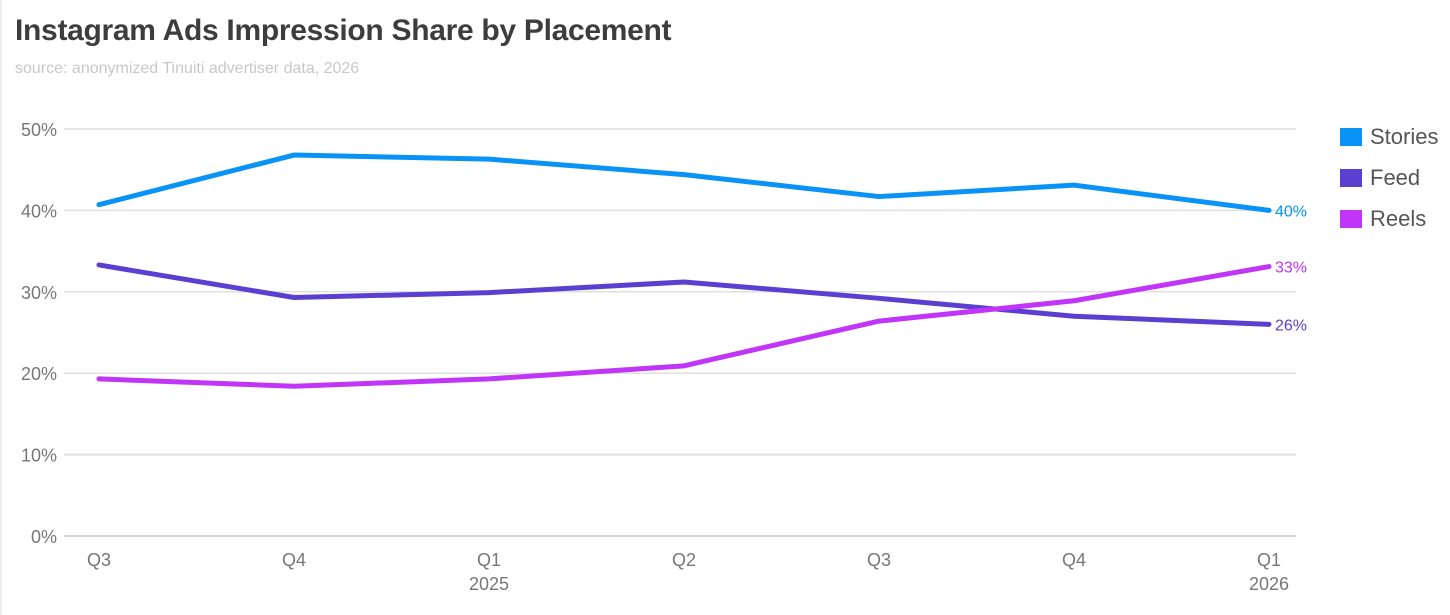  Describe the element at coordinates (39, 211) in the screenshot. I see `y-tick-label: 40%` at that location.